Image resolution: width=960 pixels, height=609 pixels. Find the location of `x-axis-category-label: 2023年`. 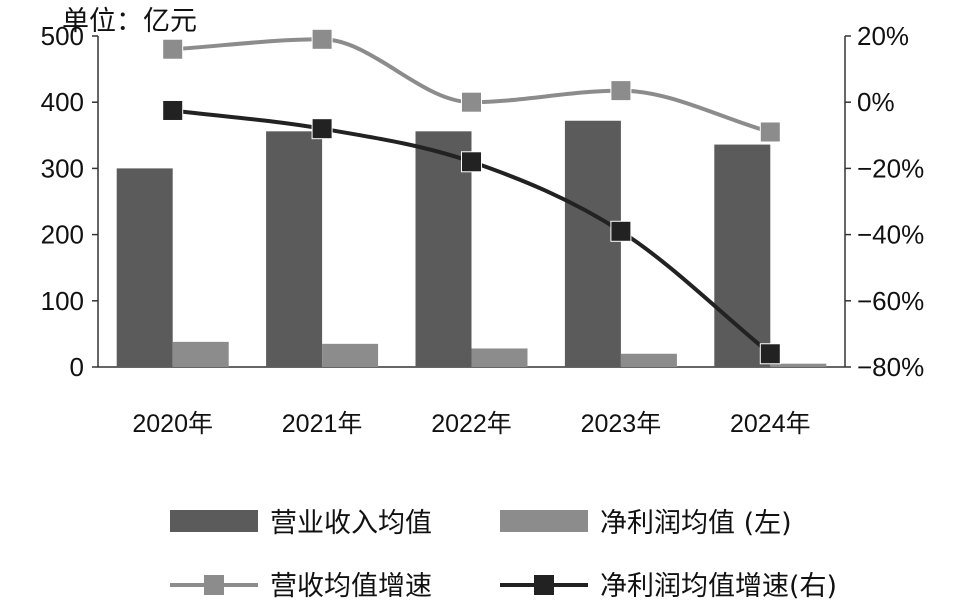

x-axis-category-label: 2023年 is located at coordinates (621, 424).